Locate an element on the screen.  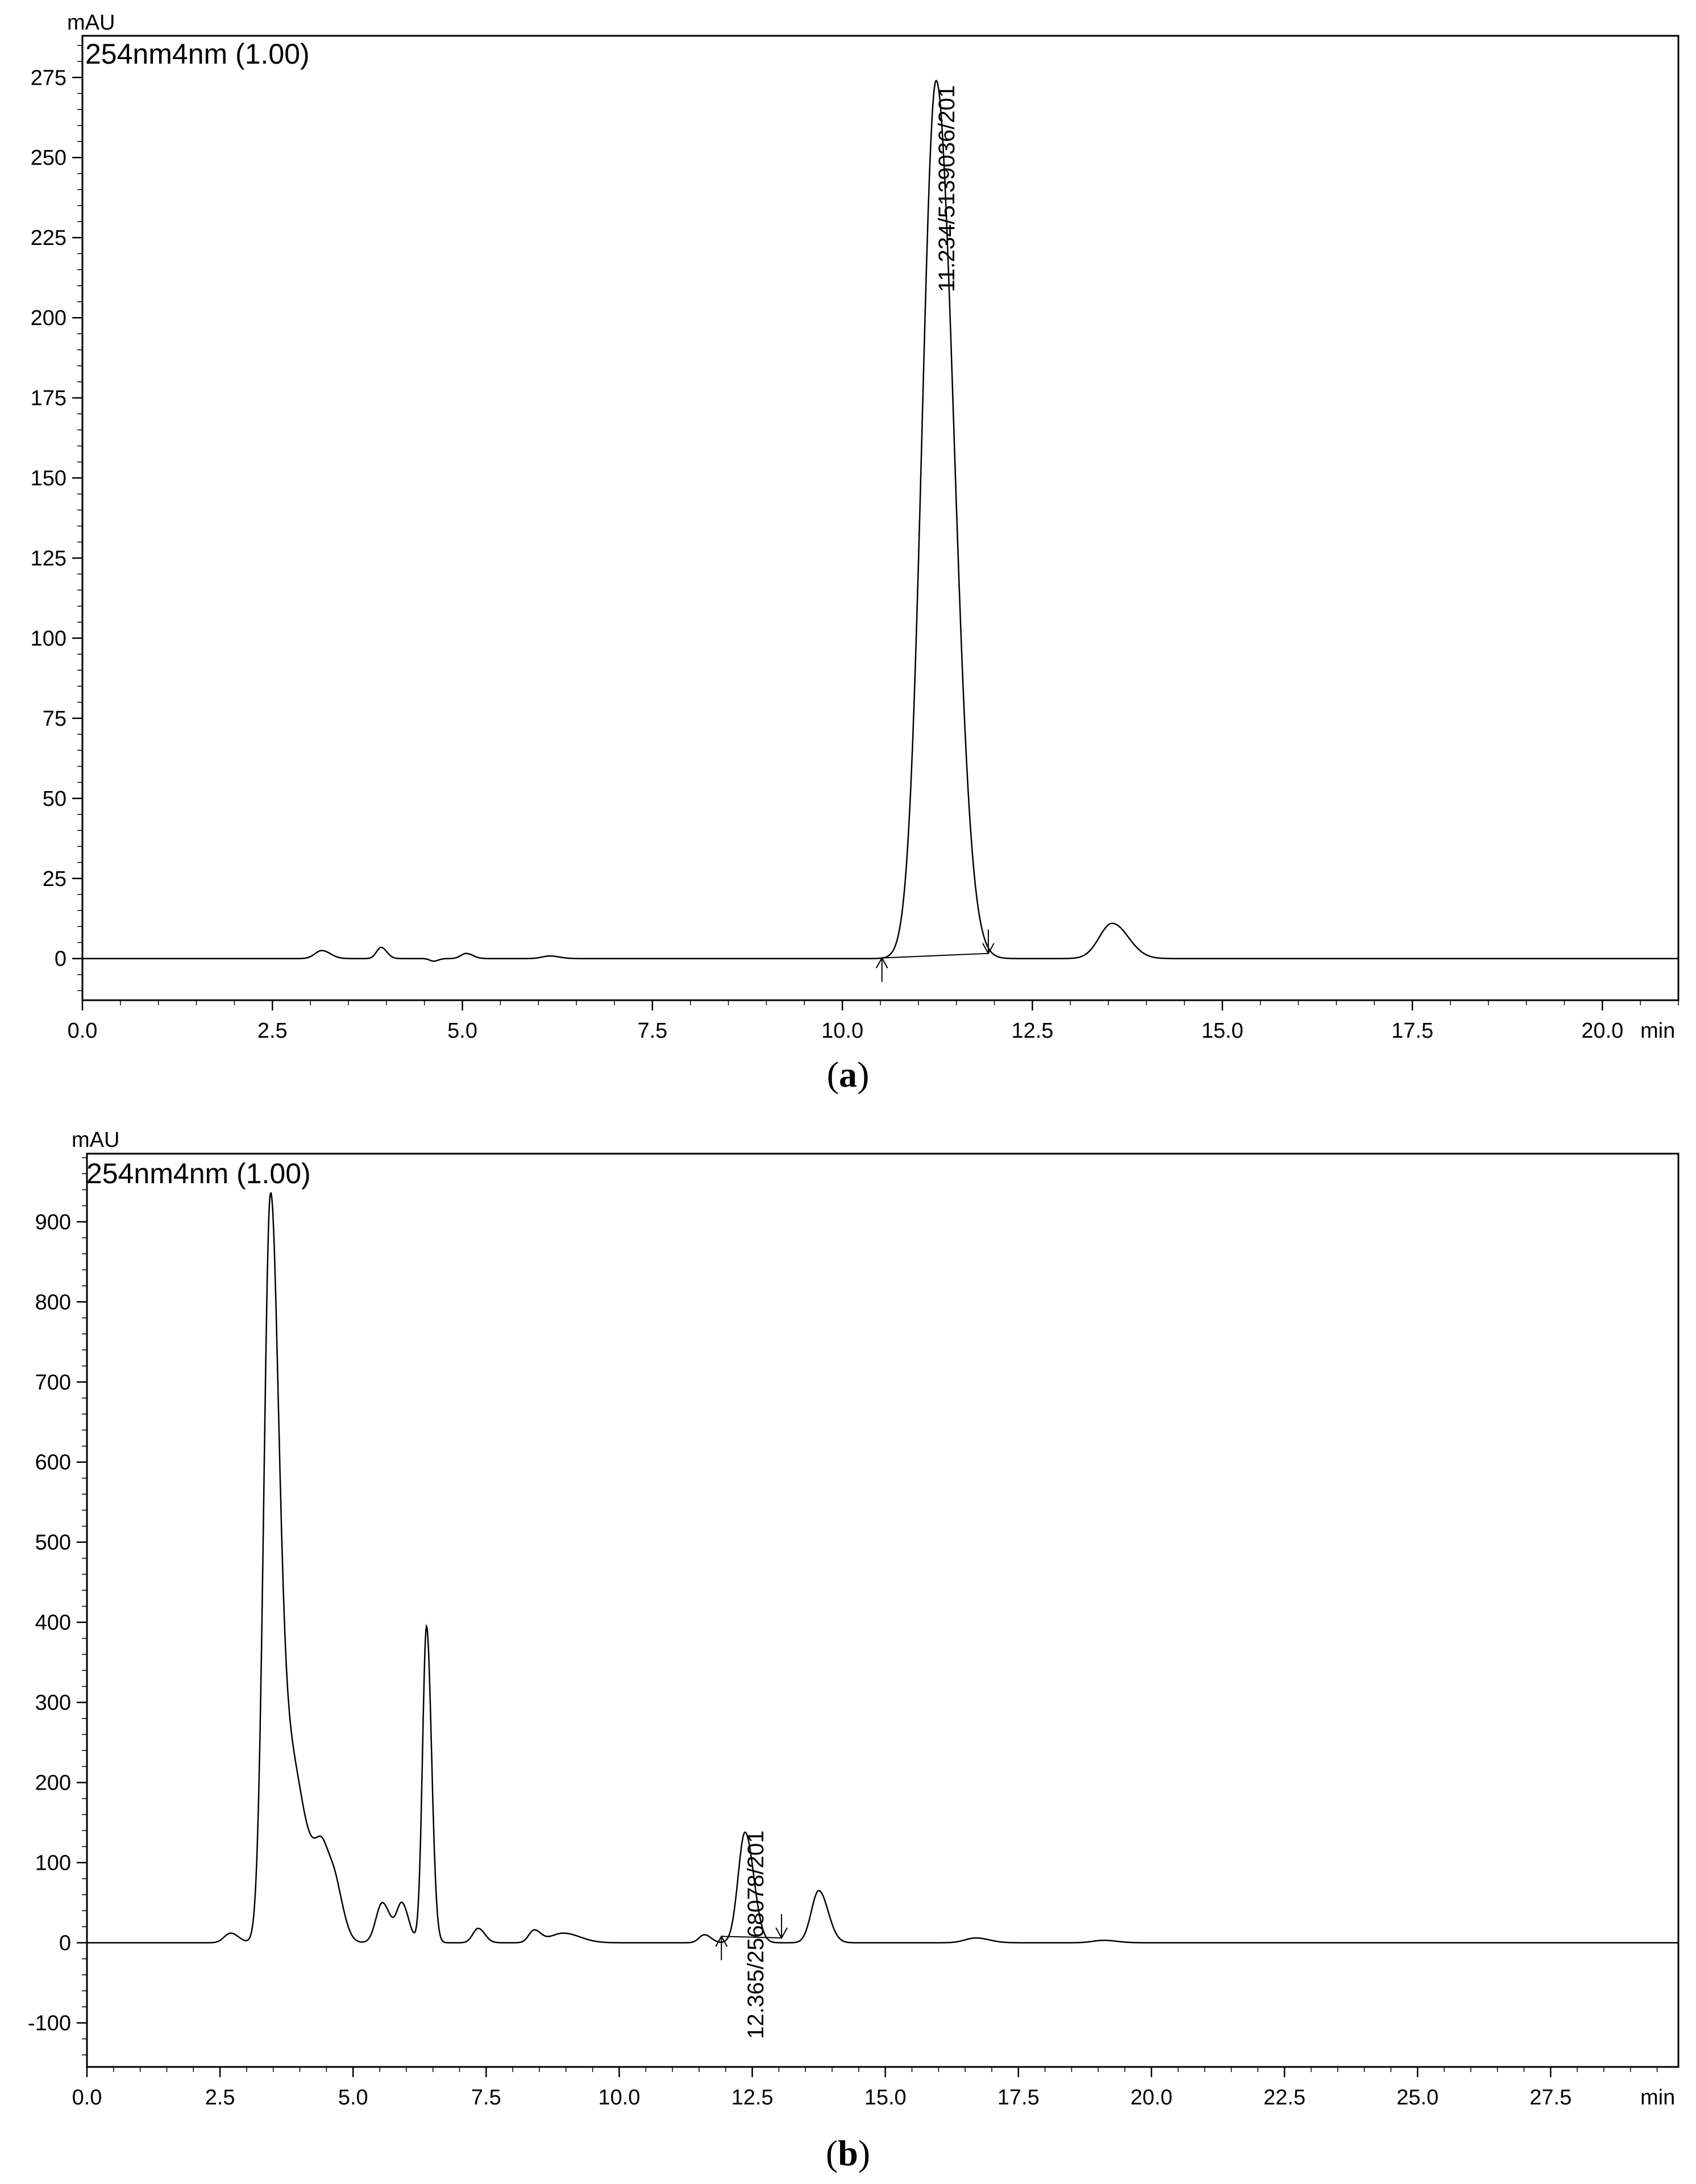
y-tick-label: 50 is located at coordinates (55, 799).